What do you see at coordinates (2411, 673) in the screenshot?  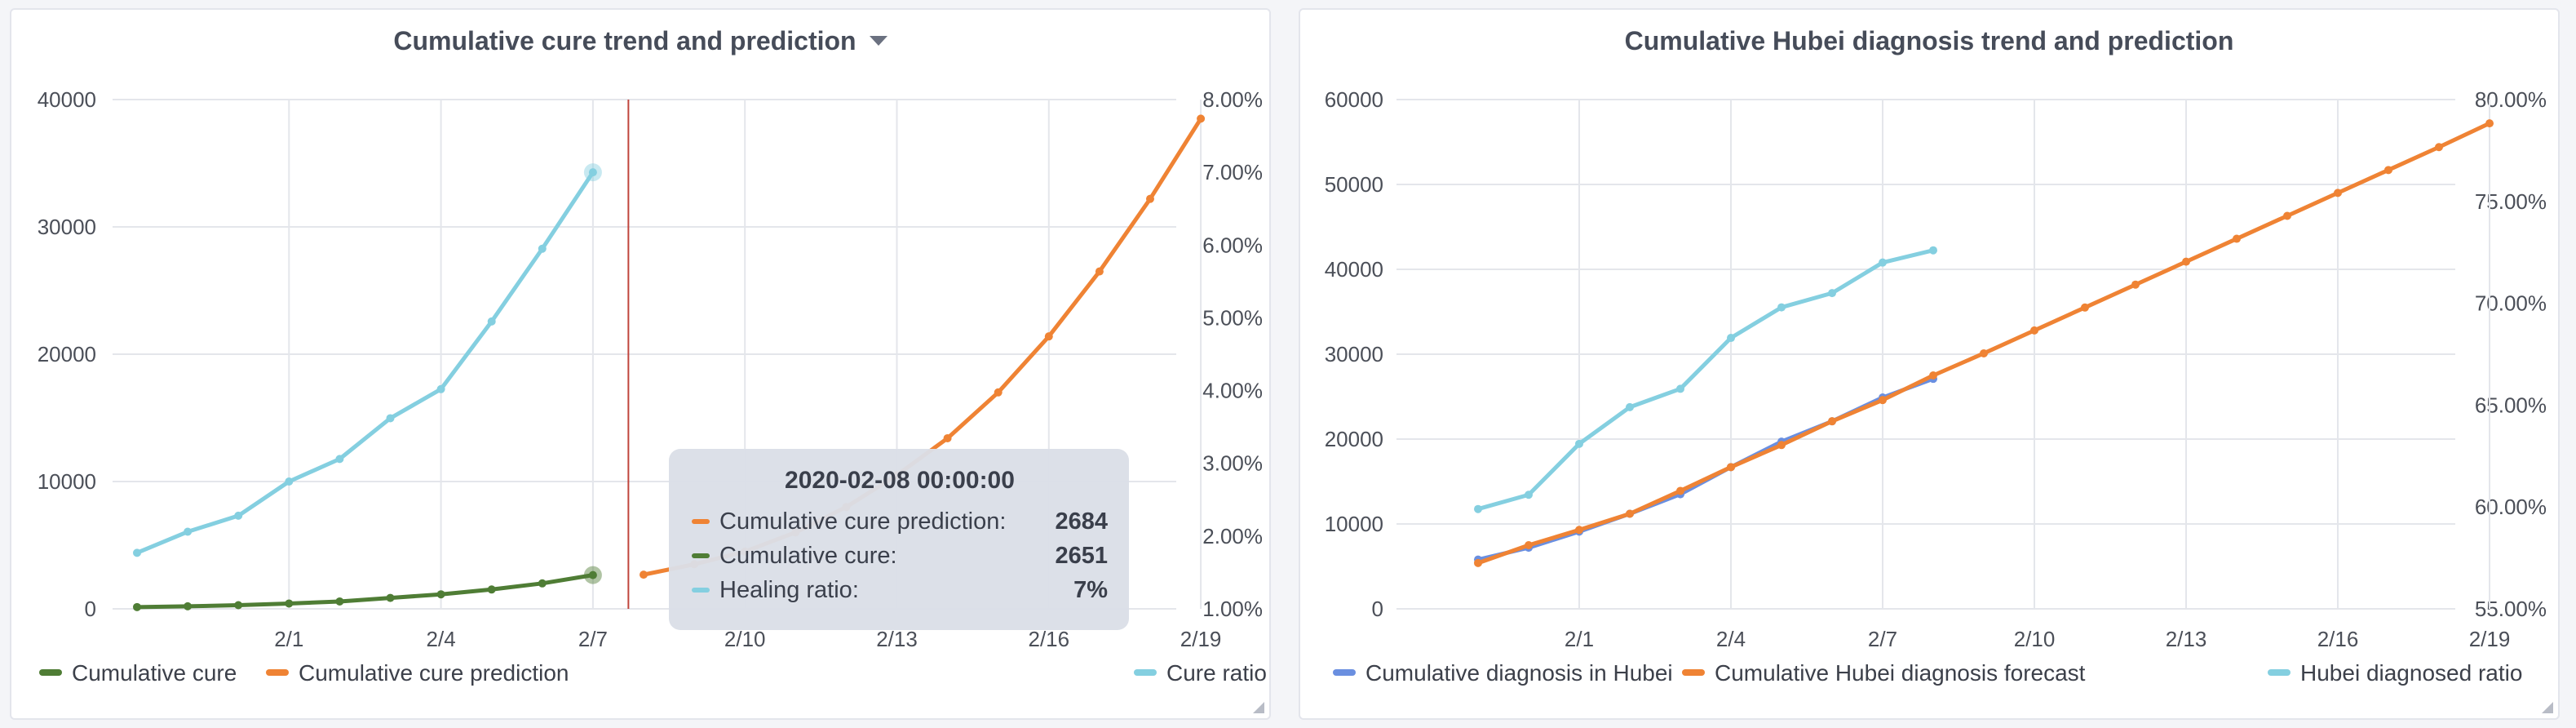 I see `legend-label: Hubei diagnosed ratio` at bounding box center [2411, 673].